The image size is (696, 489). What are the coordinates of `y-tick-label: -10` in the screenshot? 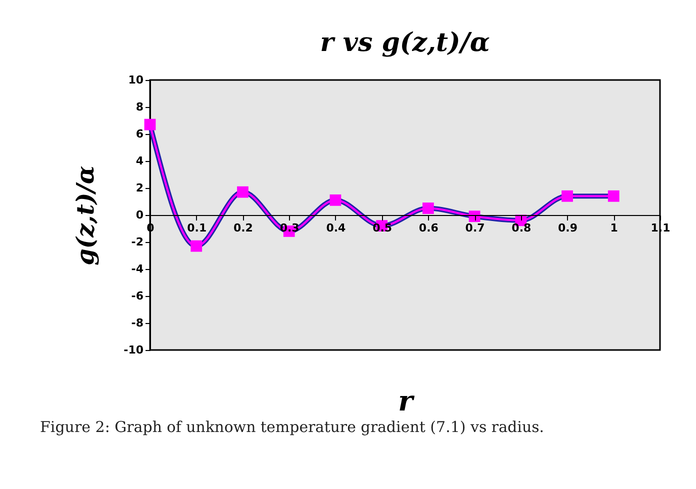 It's located at (134, 350).